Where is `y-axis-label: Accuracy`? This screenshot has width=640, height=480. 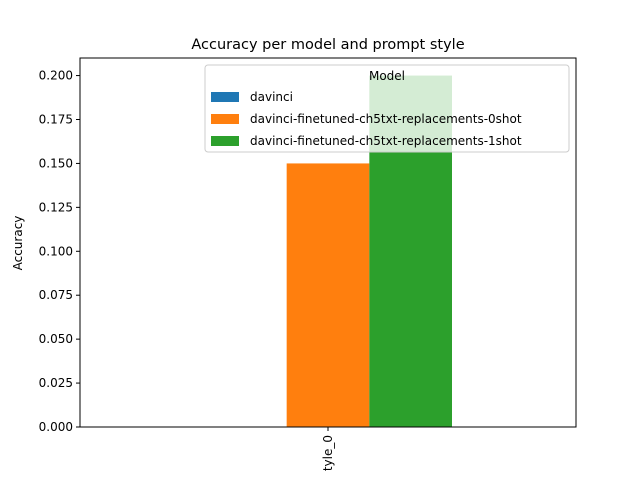
y-axis-label: Accuracy is located at coordinates (18, 243).